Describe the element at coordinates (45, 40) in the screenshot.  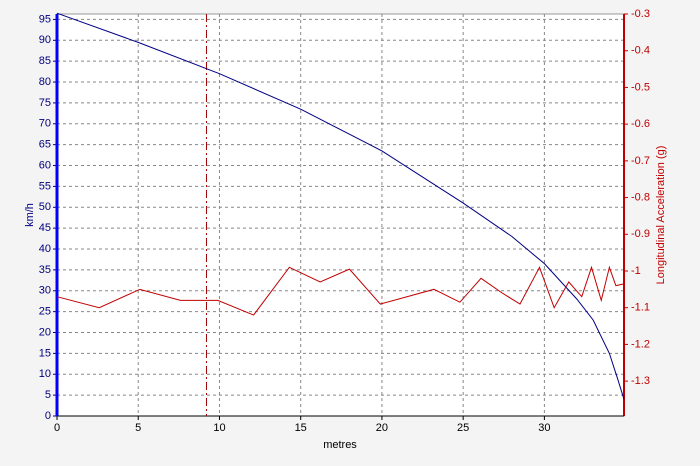
I see `y-tick-label: 90` at that location.